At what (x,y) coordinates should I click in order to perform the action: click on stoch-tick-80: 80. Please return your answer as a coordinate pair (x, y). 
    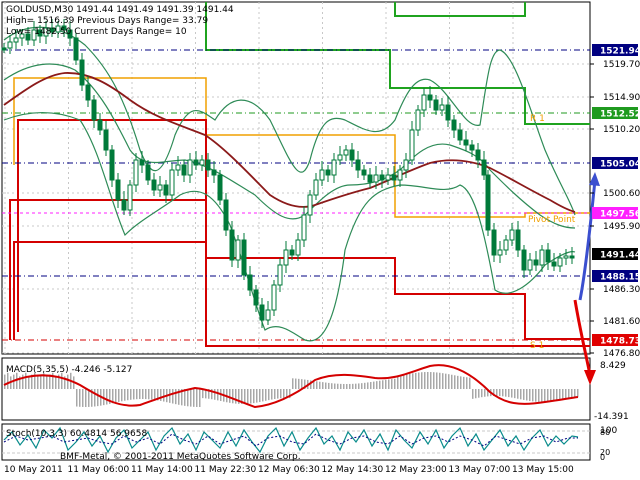
    Looking at the image, I should click on (605, 432).